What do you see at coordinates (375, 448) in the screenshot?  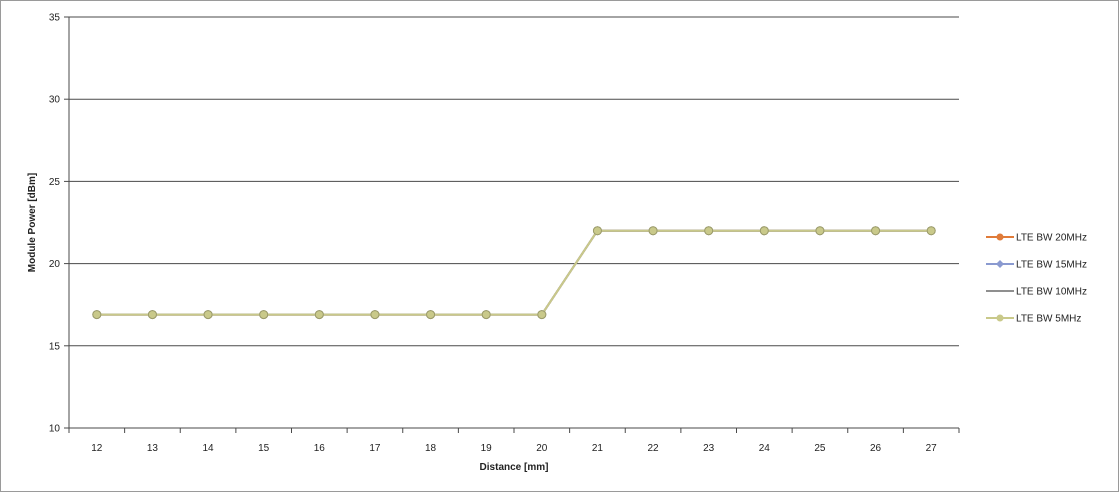 I see `x-tick-label: 17` at bounding box center [375, 448].